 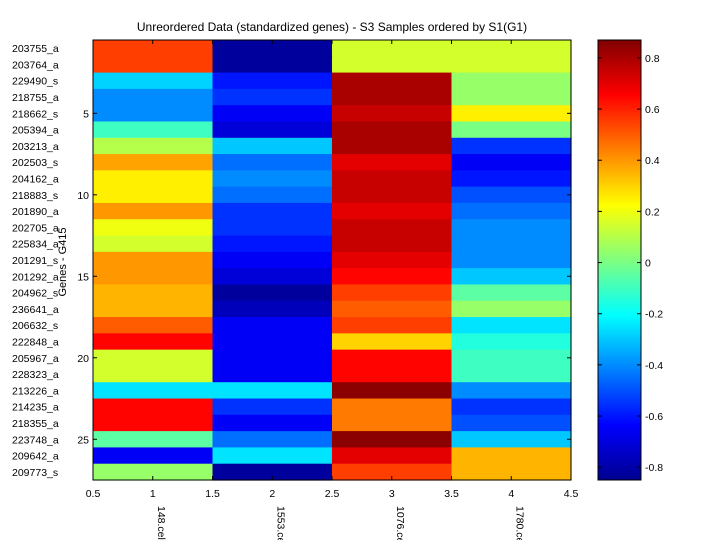 What do you see at coordinates (340, 523) in the screenshot?
I see `column-labels: 148.cel 1553.cel 1076.cel 1780.cel` at bounding box center [340, 523].